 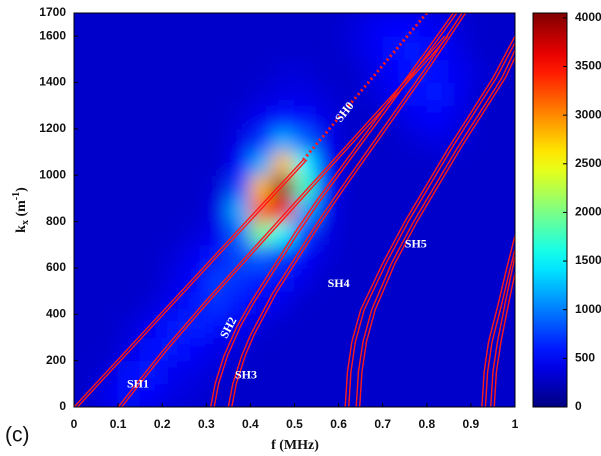 What do you see at coordinates (382, 424) in the screenshot?
I see `x-tick-label: 0.7` at bounding box center [382, 424].